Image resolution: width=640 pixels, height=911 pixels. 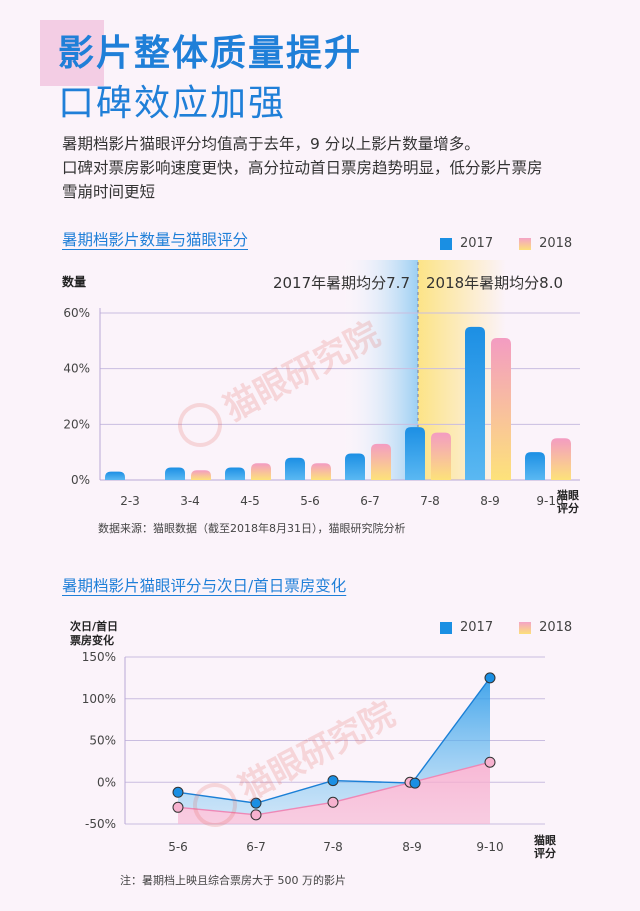 What do you see at coordinates (302, 168) in the screenshot?
I see `intro-line-2: 口碑对票房影响速度更快，高分拉动首日票房趋势明显，低分影片票房` at bounding box center [302, 168].